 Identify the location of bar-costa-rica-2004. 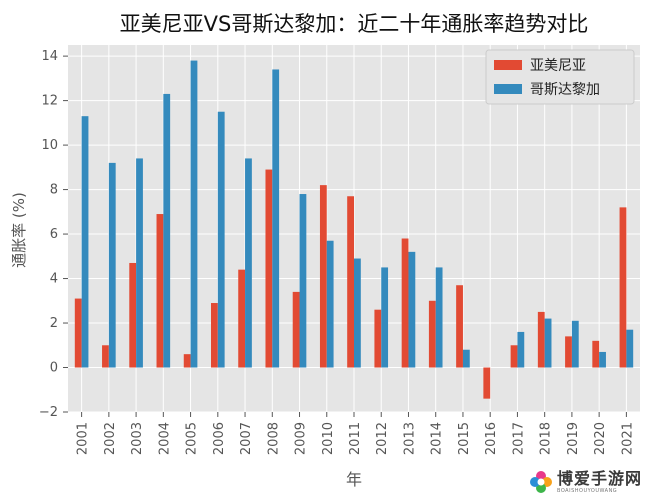
(166, 231).